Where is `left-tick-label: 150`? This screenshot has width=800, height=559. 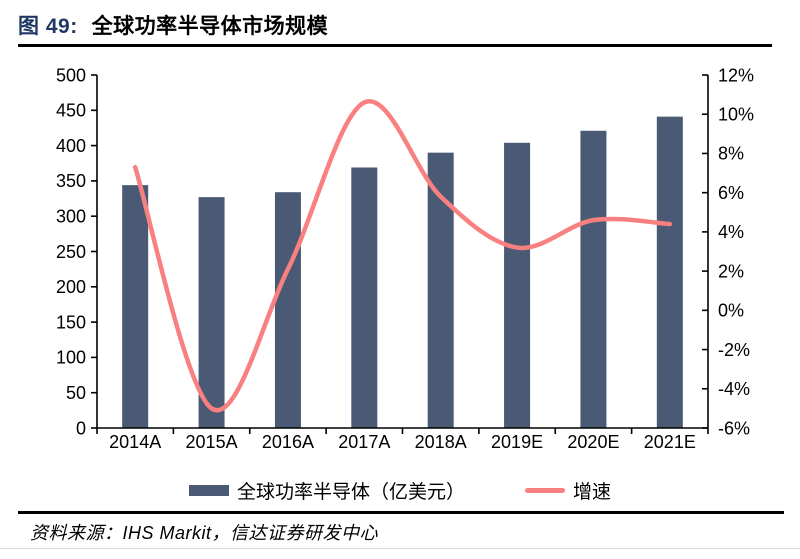 left-tick-label: 150 is located at coordinates (71, 322).